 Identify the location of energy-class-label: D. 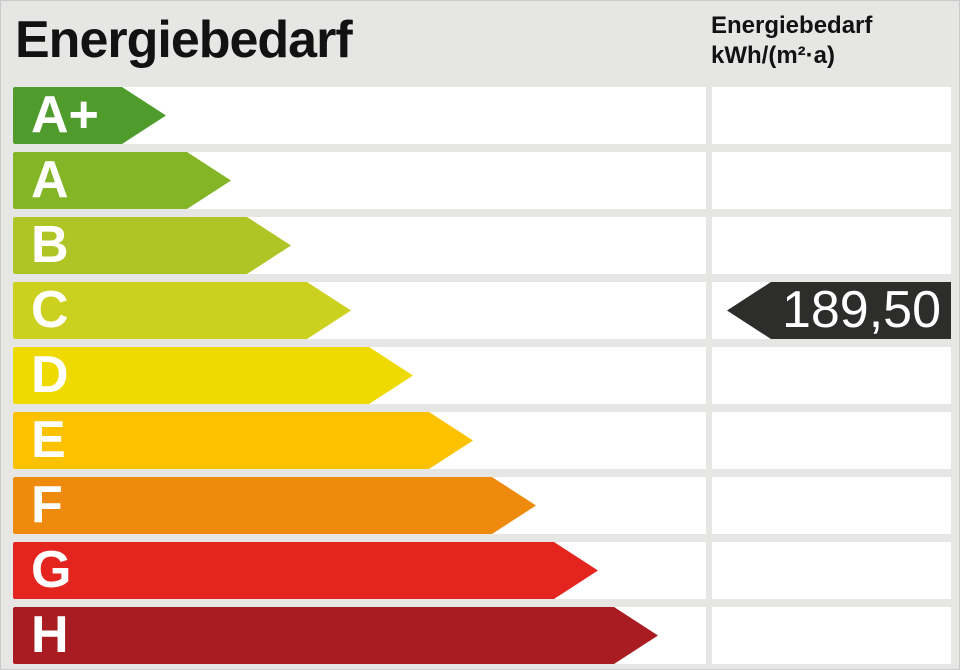
(50, 375).